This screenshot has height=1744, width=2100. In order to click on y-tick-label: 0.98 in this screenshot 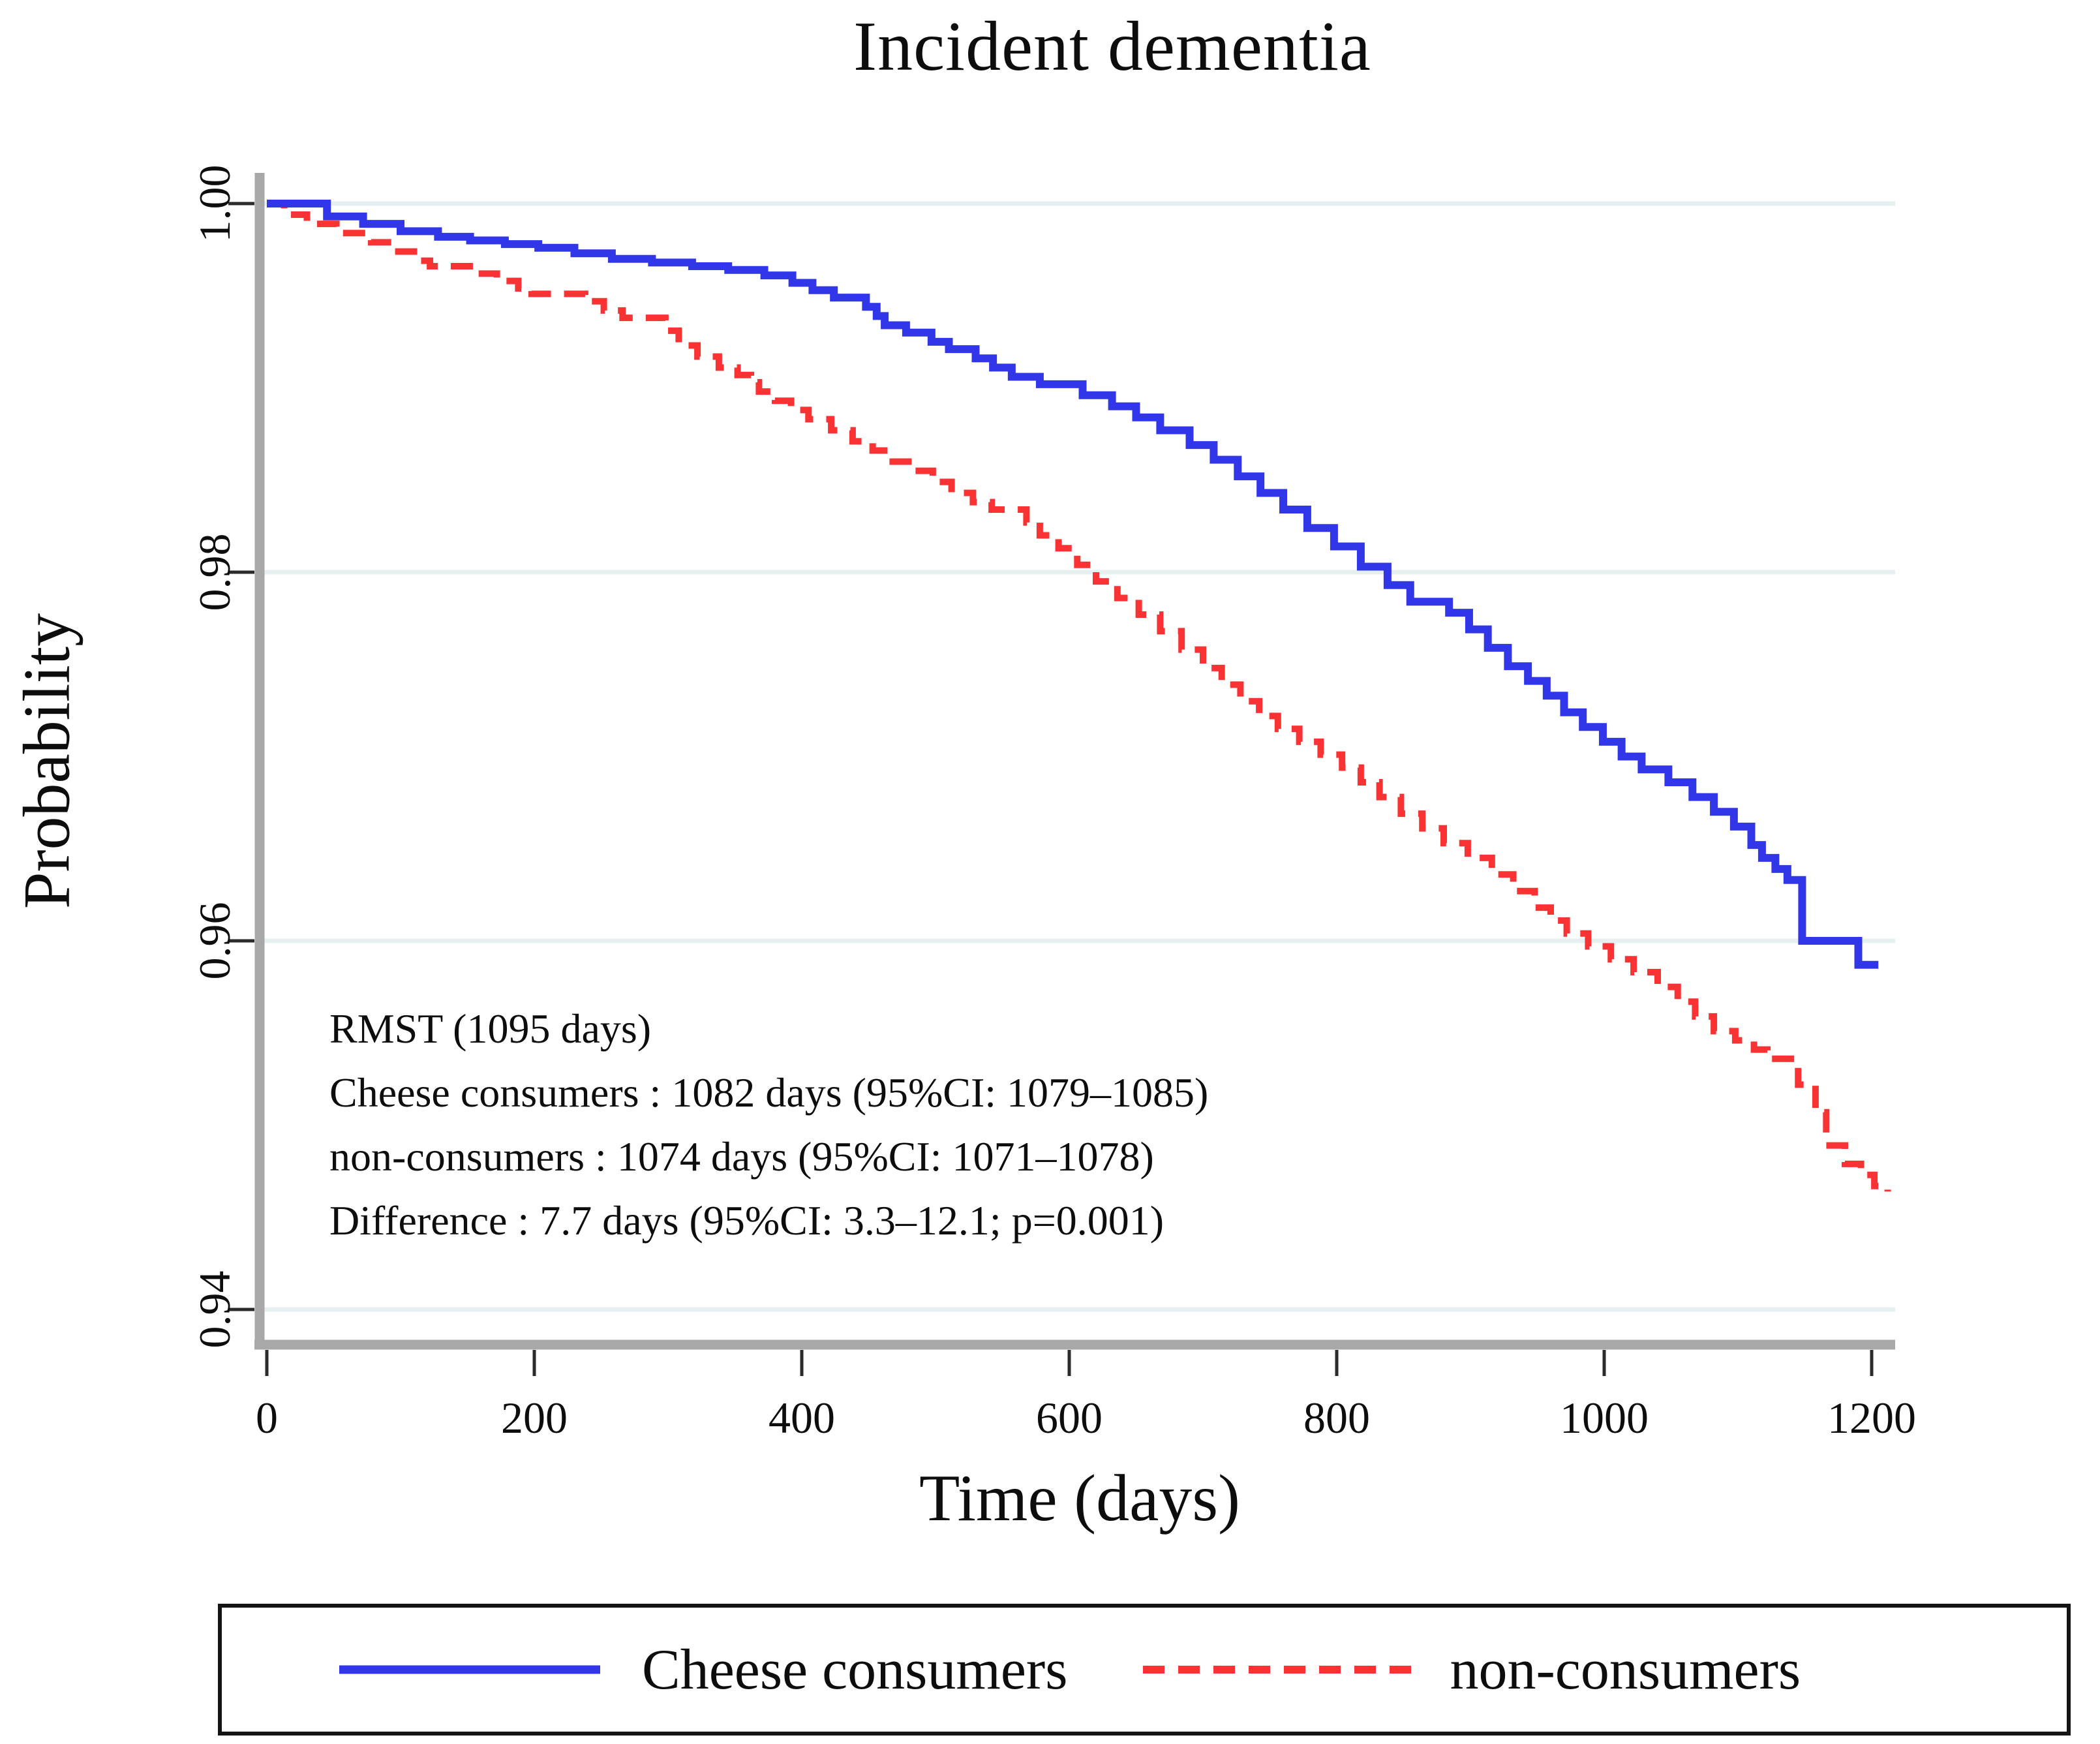, I will do `click(214, 572)`.